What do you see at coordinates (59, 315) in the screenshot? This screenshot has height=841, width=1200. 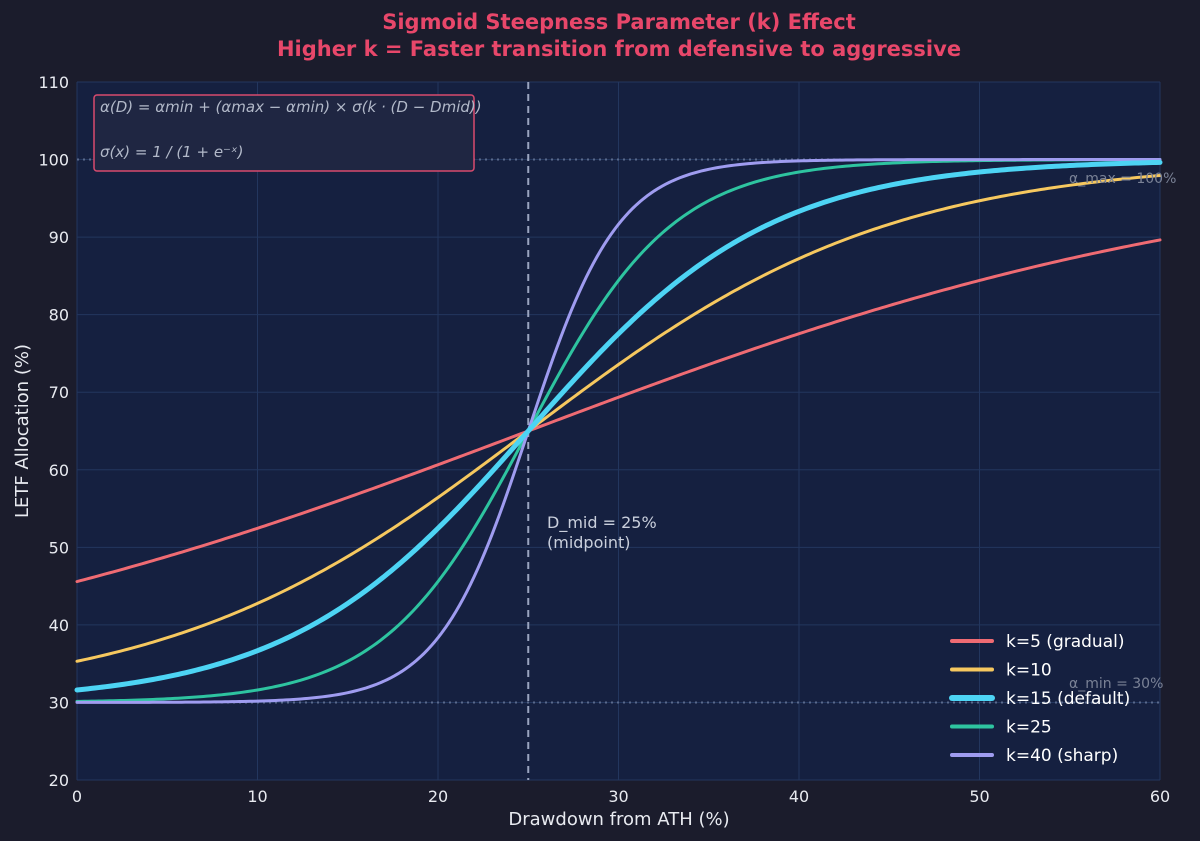 I see `y-tick-label: 80` at bounding box center [59, 315].